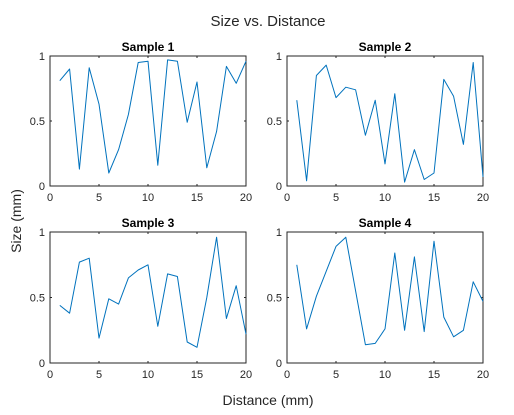 The height and width of the screenshot is (415, 514). Describe the element at coordinates (16, 221) in the screenshot. I see `figure-ylabel: Size (mm)` at that location.